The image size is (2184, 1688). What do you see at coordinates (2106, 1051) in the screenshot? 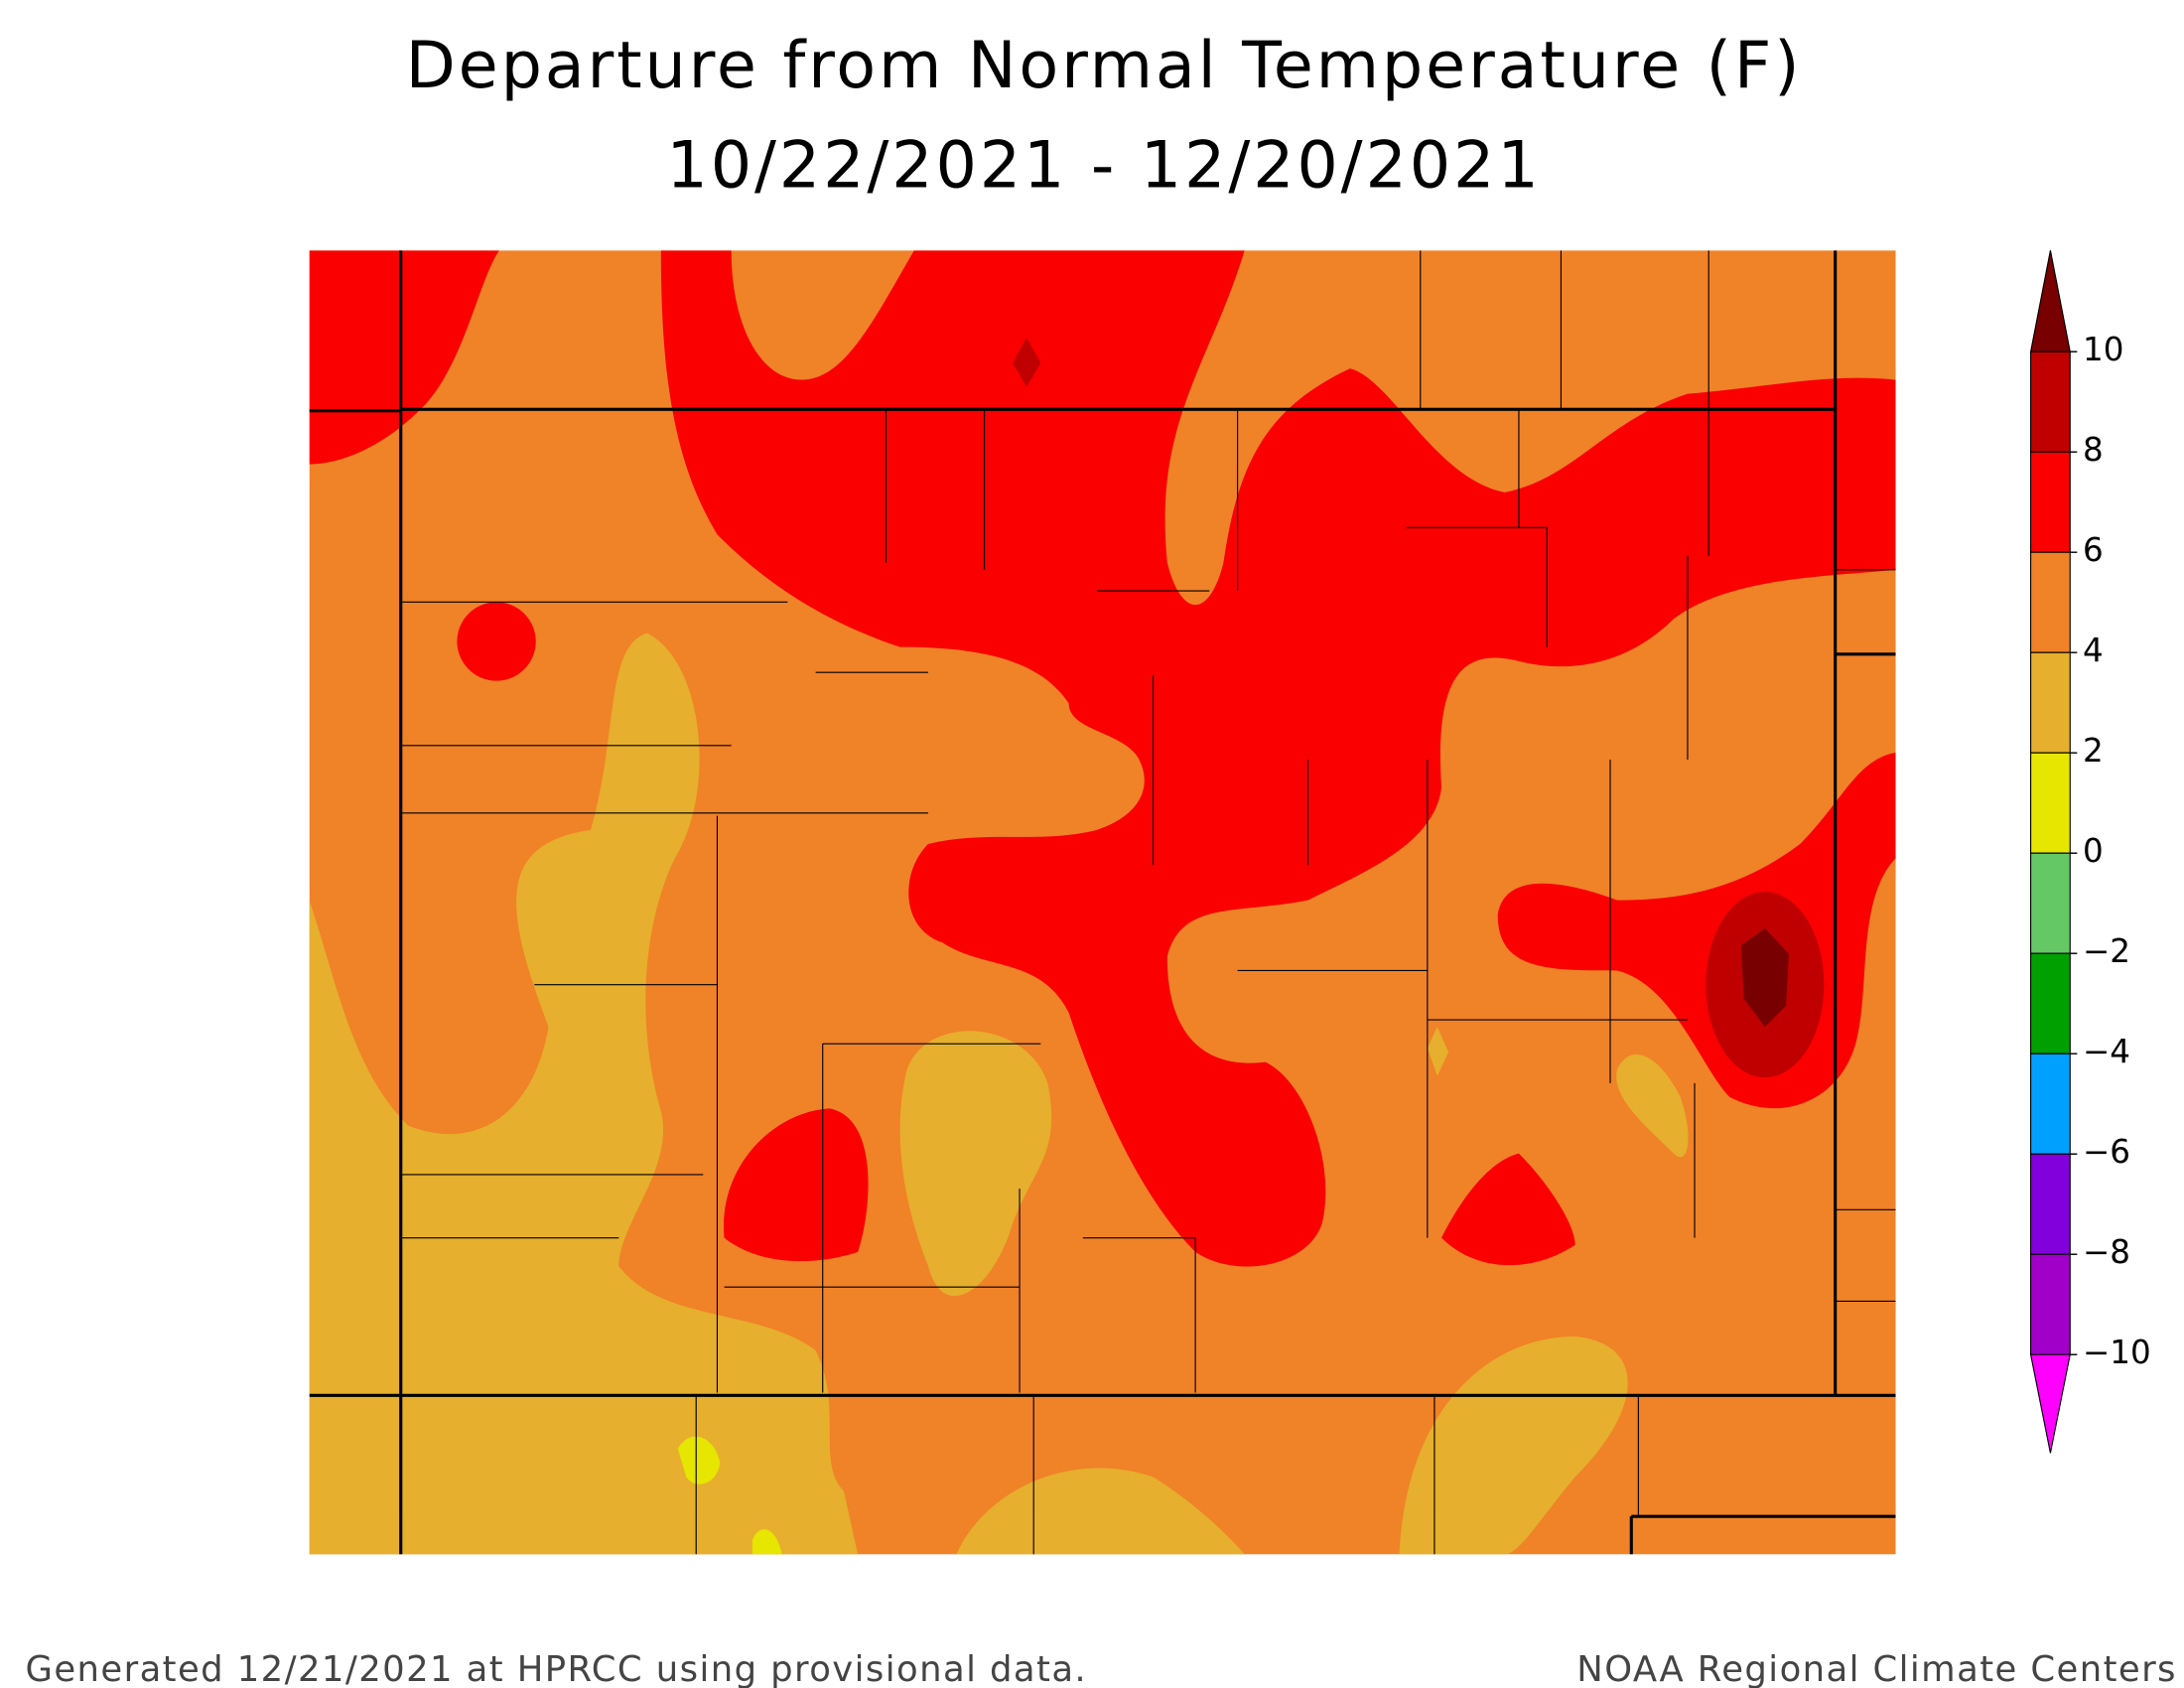
I see `colorbar-tick-label: −4` at bounding box center [2106, 1051].